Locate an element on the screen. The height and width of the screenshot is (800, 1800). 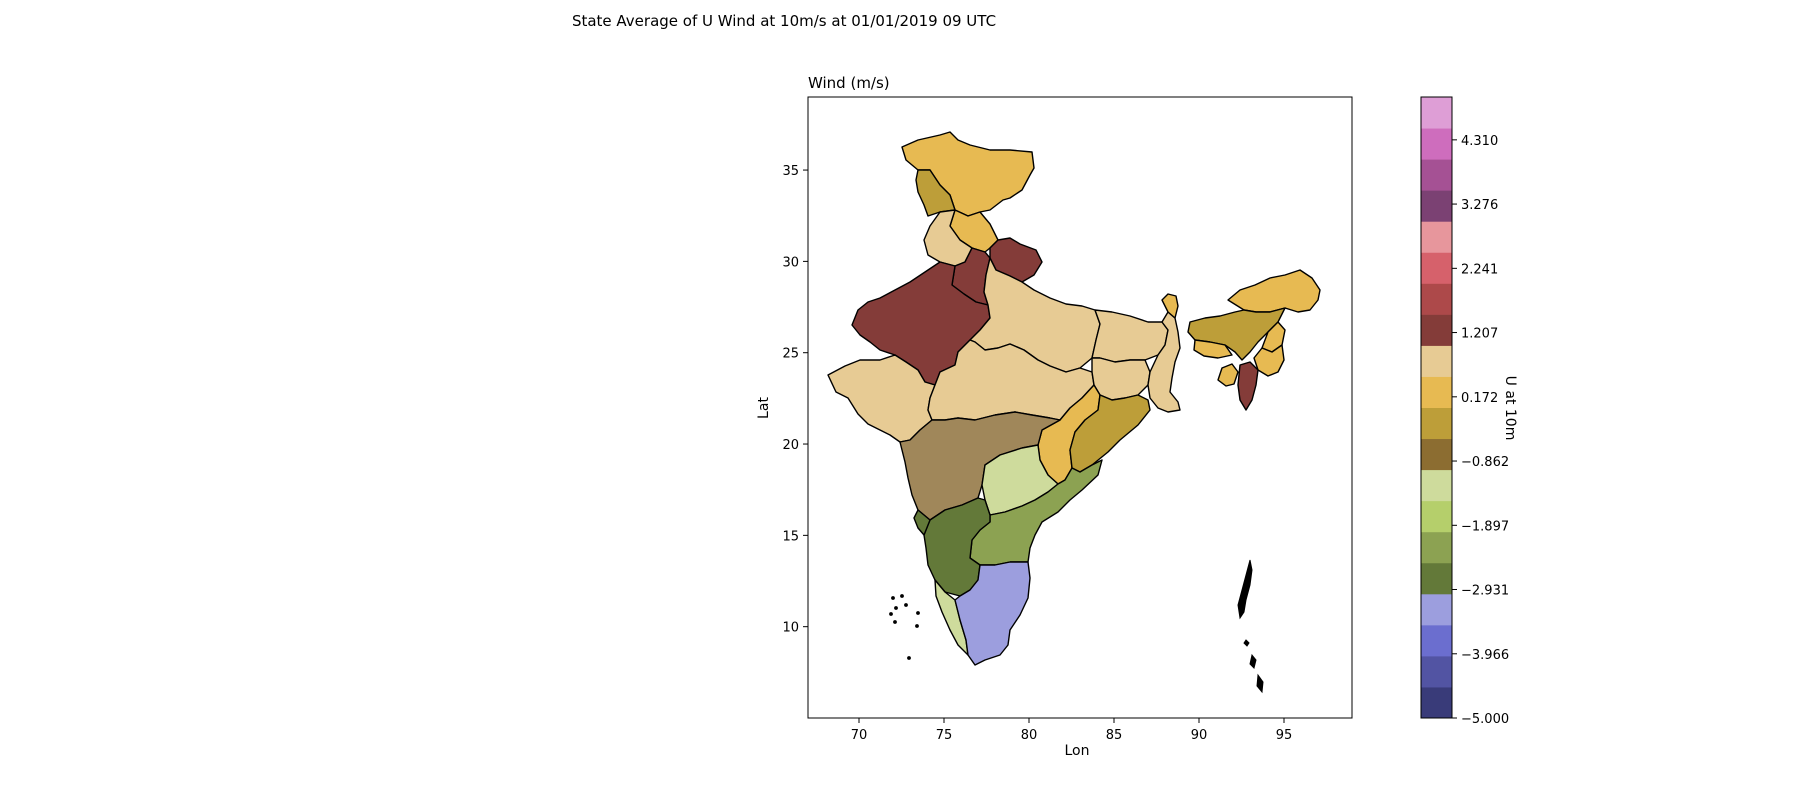
map-y-tick-label: 30 is located at coordinates (790, 262).